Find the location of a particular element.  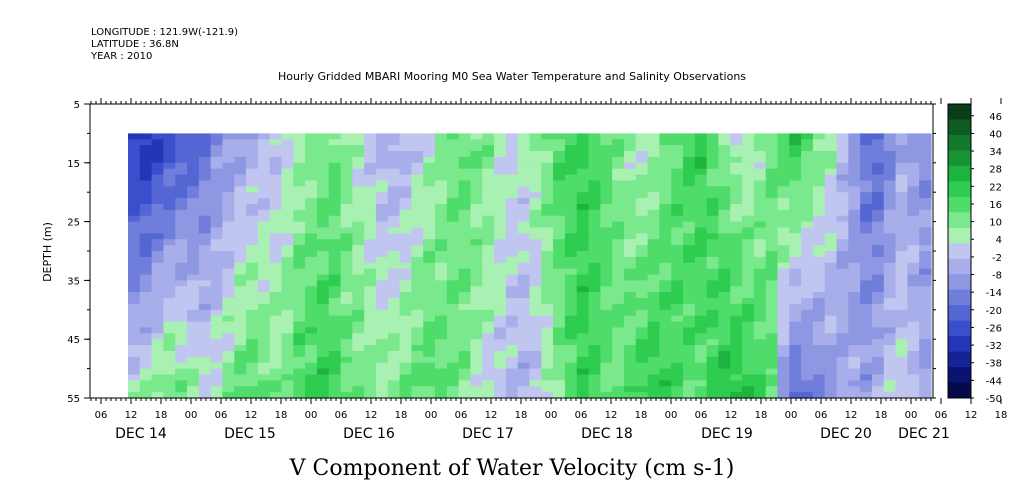

x-tick-label: 06 is located at coordinates (581, 415).